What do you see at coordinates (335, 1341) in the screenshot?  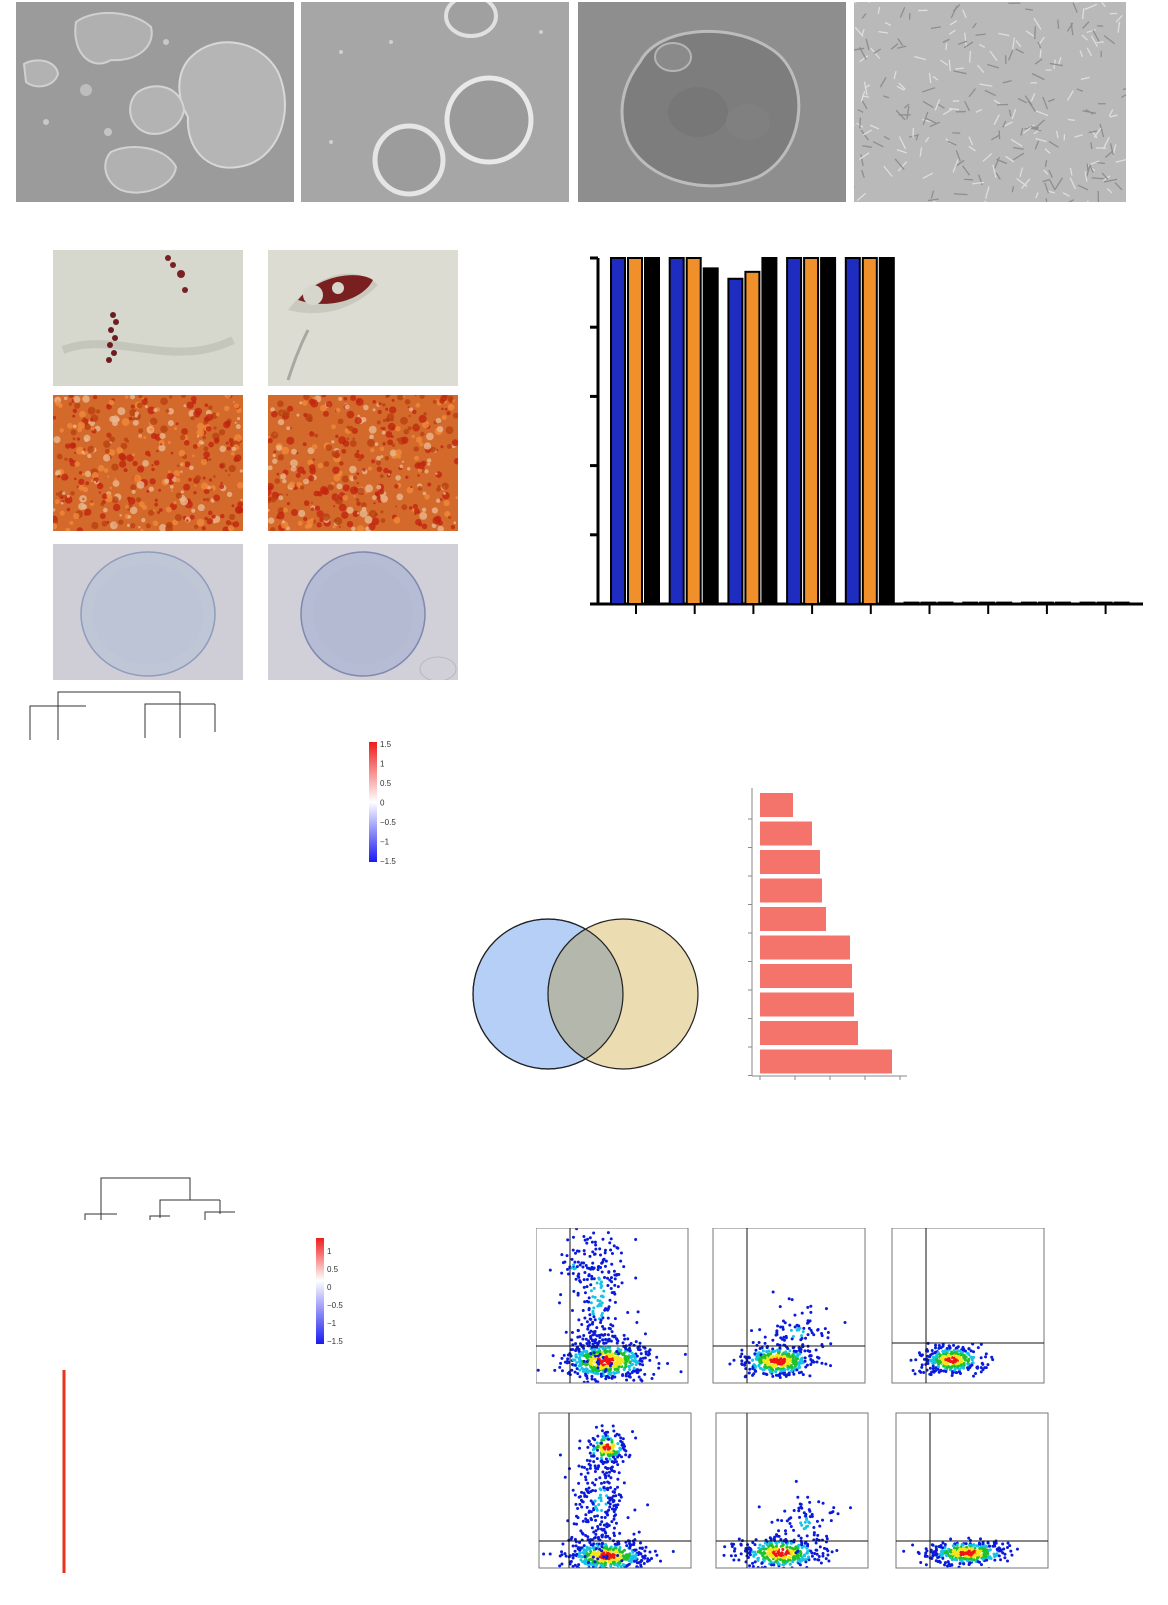 I see `heatmap-2-legend-tick: −1.5` at bounding box center [335, 1341].